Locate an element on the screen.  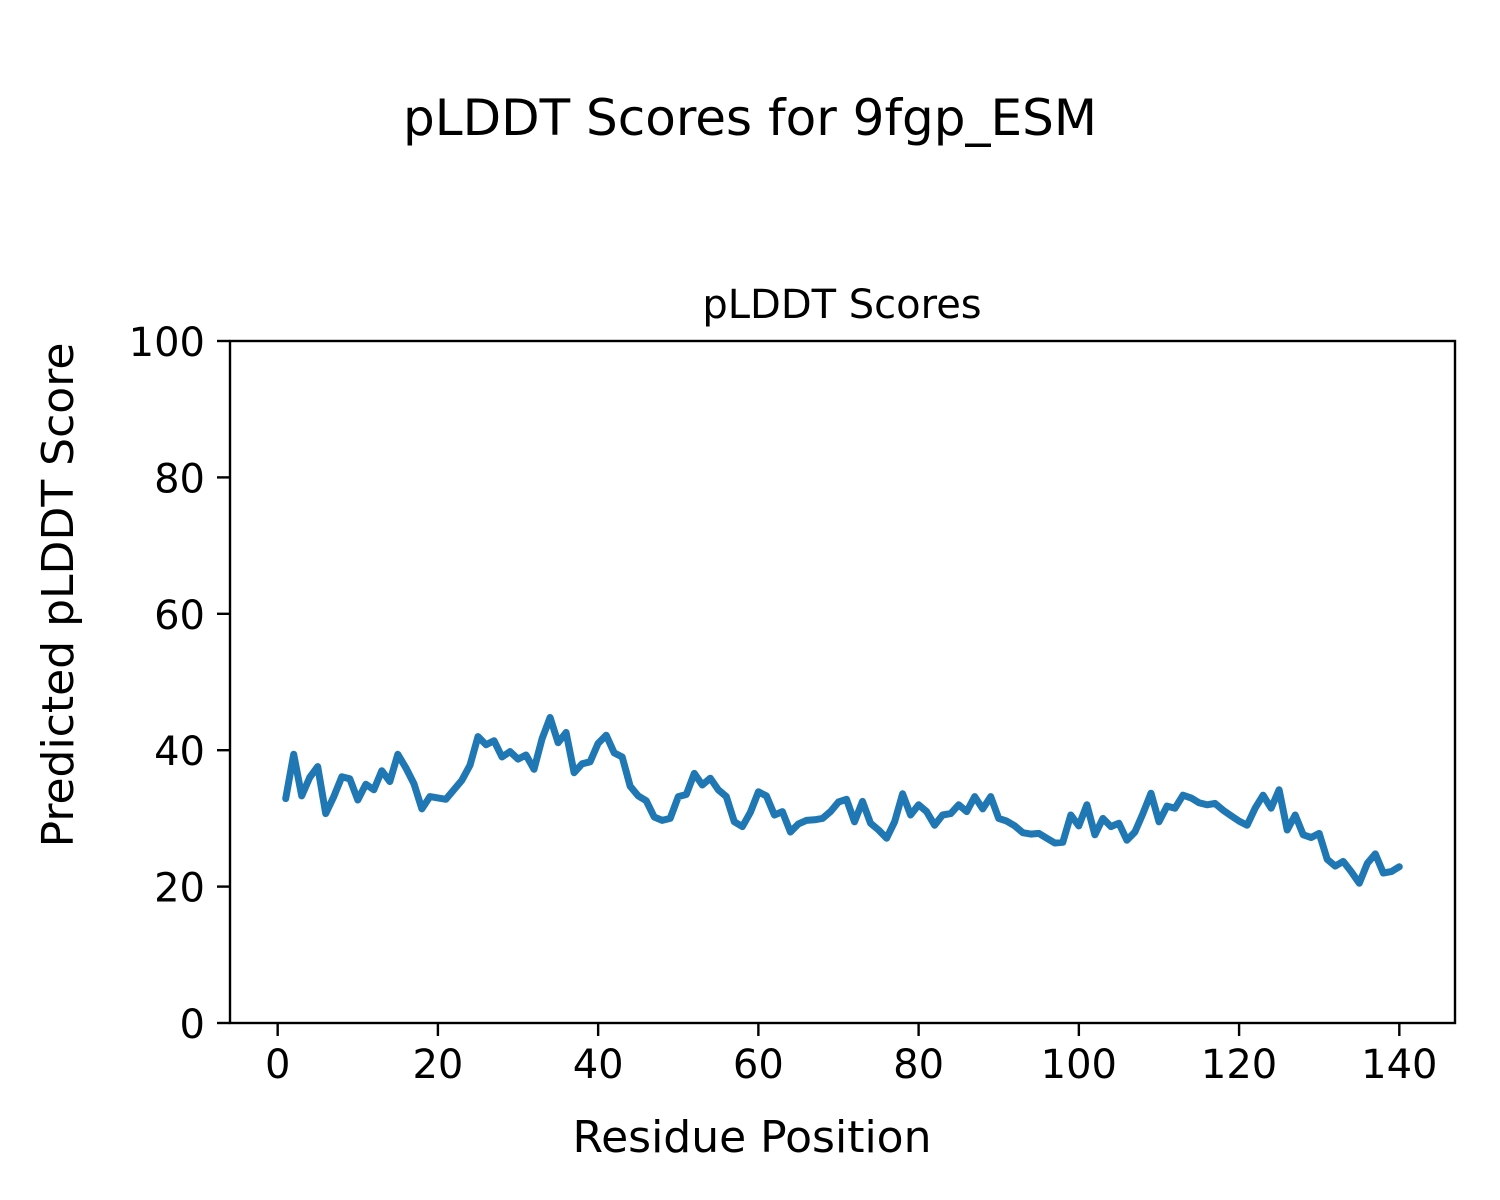
y-tick-label: 80 is located at coordinates (179, 479).